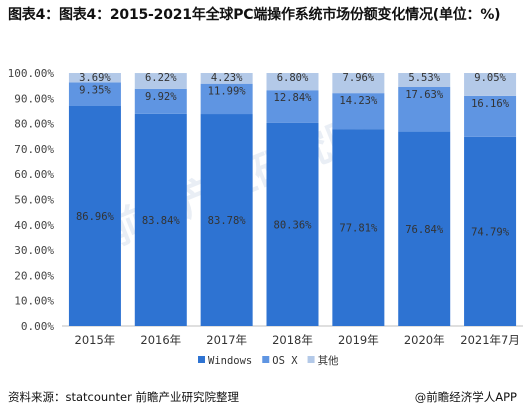 Image resolution: width=527 pixels, height=415 pixels. I want to click on x-tick-label: 2016年, so click(160, 340).